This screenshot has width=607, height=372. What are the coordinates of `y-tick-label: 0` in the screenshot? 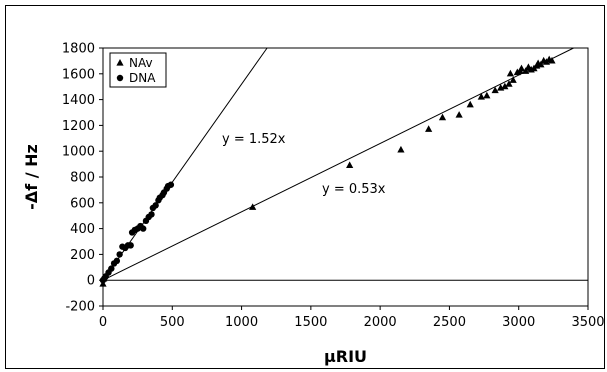 It's located at (91, 281).